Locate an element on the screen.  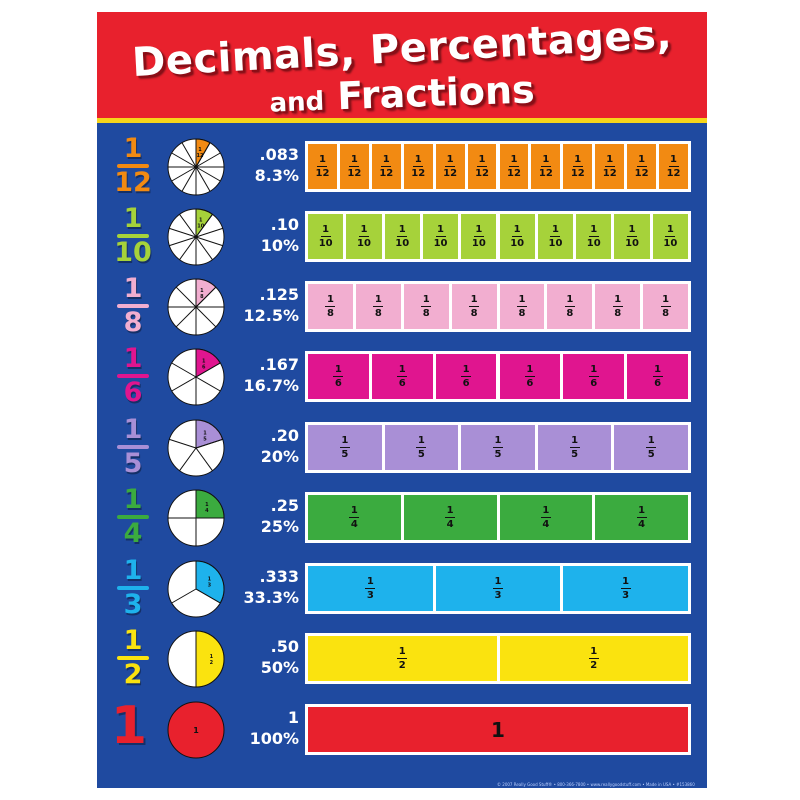
decimal-value: .10 is located at coordinates (284, 224).